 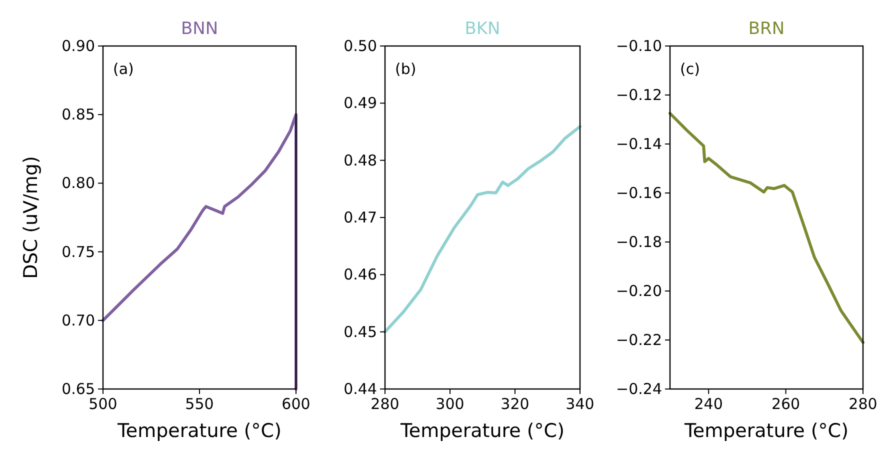 What do you see at coordinates (78, 389) in the screenshot?
I see `y-tick-label: 0.65` at bounding box center [78, 389].